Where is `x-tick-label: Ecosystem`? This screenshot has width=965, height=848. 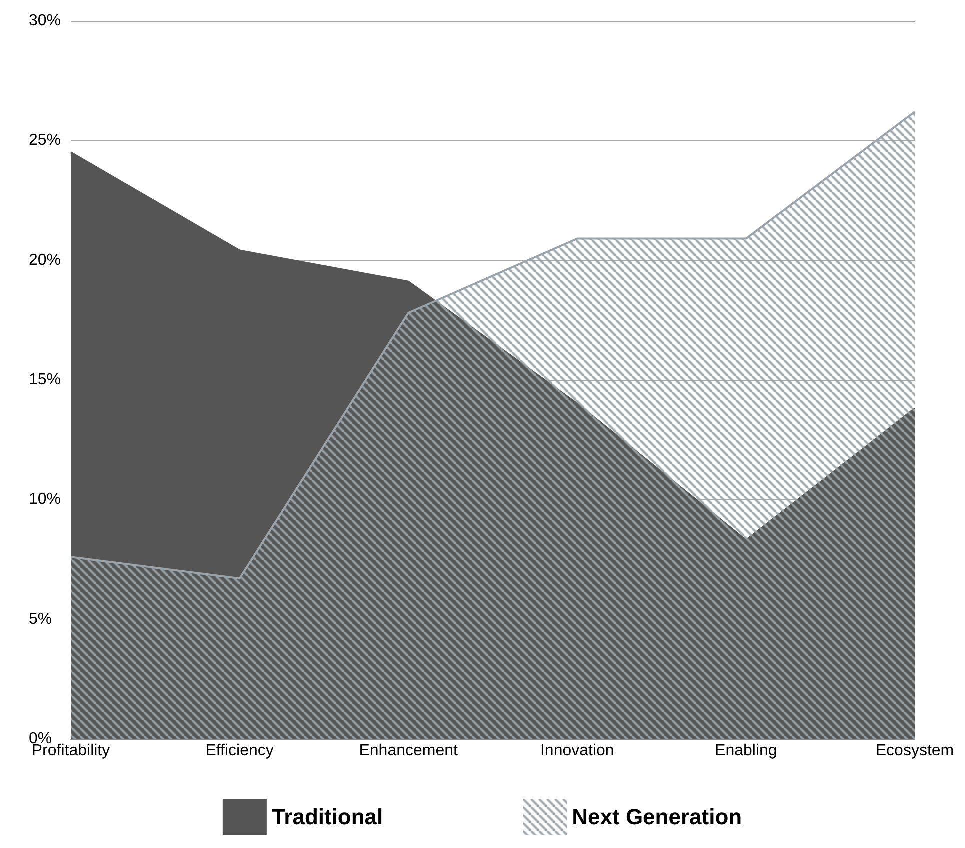 x-tick-label: Ecosystem is located at coordinates (915, 751).